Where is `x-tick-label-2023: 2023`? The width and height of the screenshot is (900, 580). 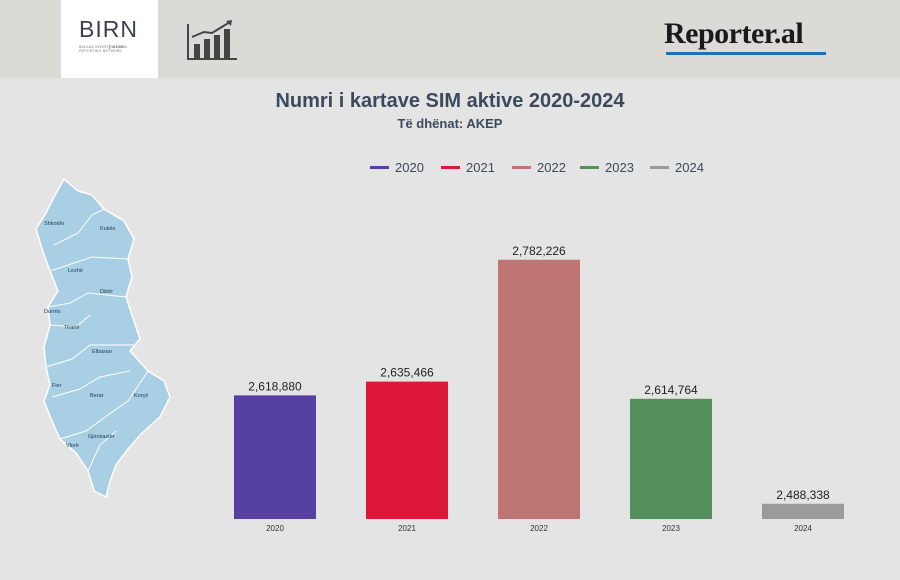 x-tick-label-2023: 2023 is located at coordinates (671, 528).